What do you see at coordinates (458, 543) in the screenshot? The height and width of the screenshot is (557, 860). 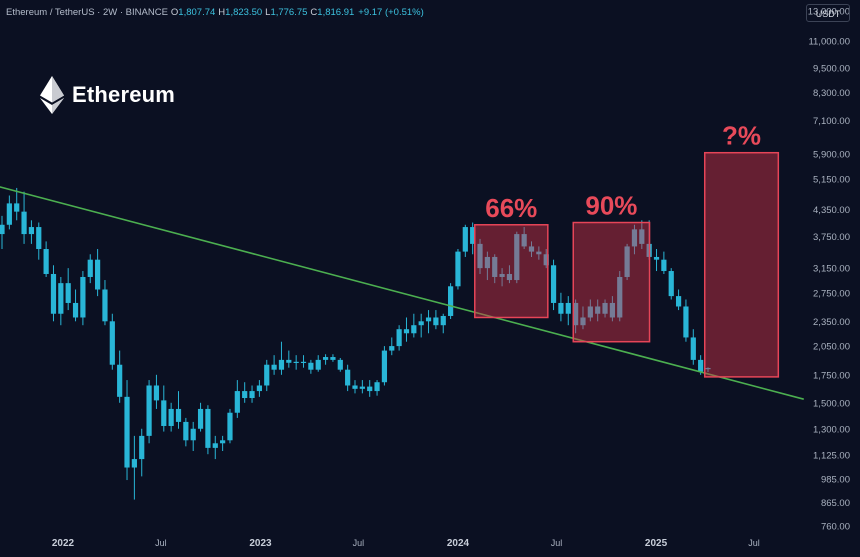 I see `x-tick-label: 2024` at bounding box center [458, 543].